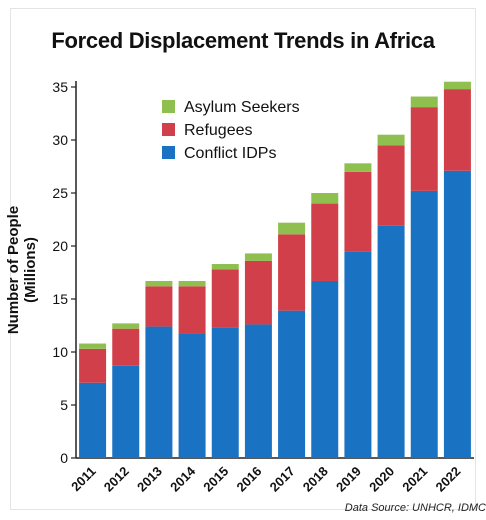 The height and width of the screenshot is (520, 486). What do you see at coordinates (381, 479) in the screenshot?
I see `x-tick-label: 2020` at bounding box center [381, 479].